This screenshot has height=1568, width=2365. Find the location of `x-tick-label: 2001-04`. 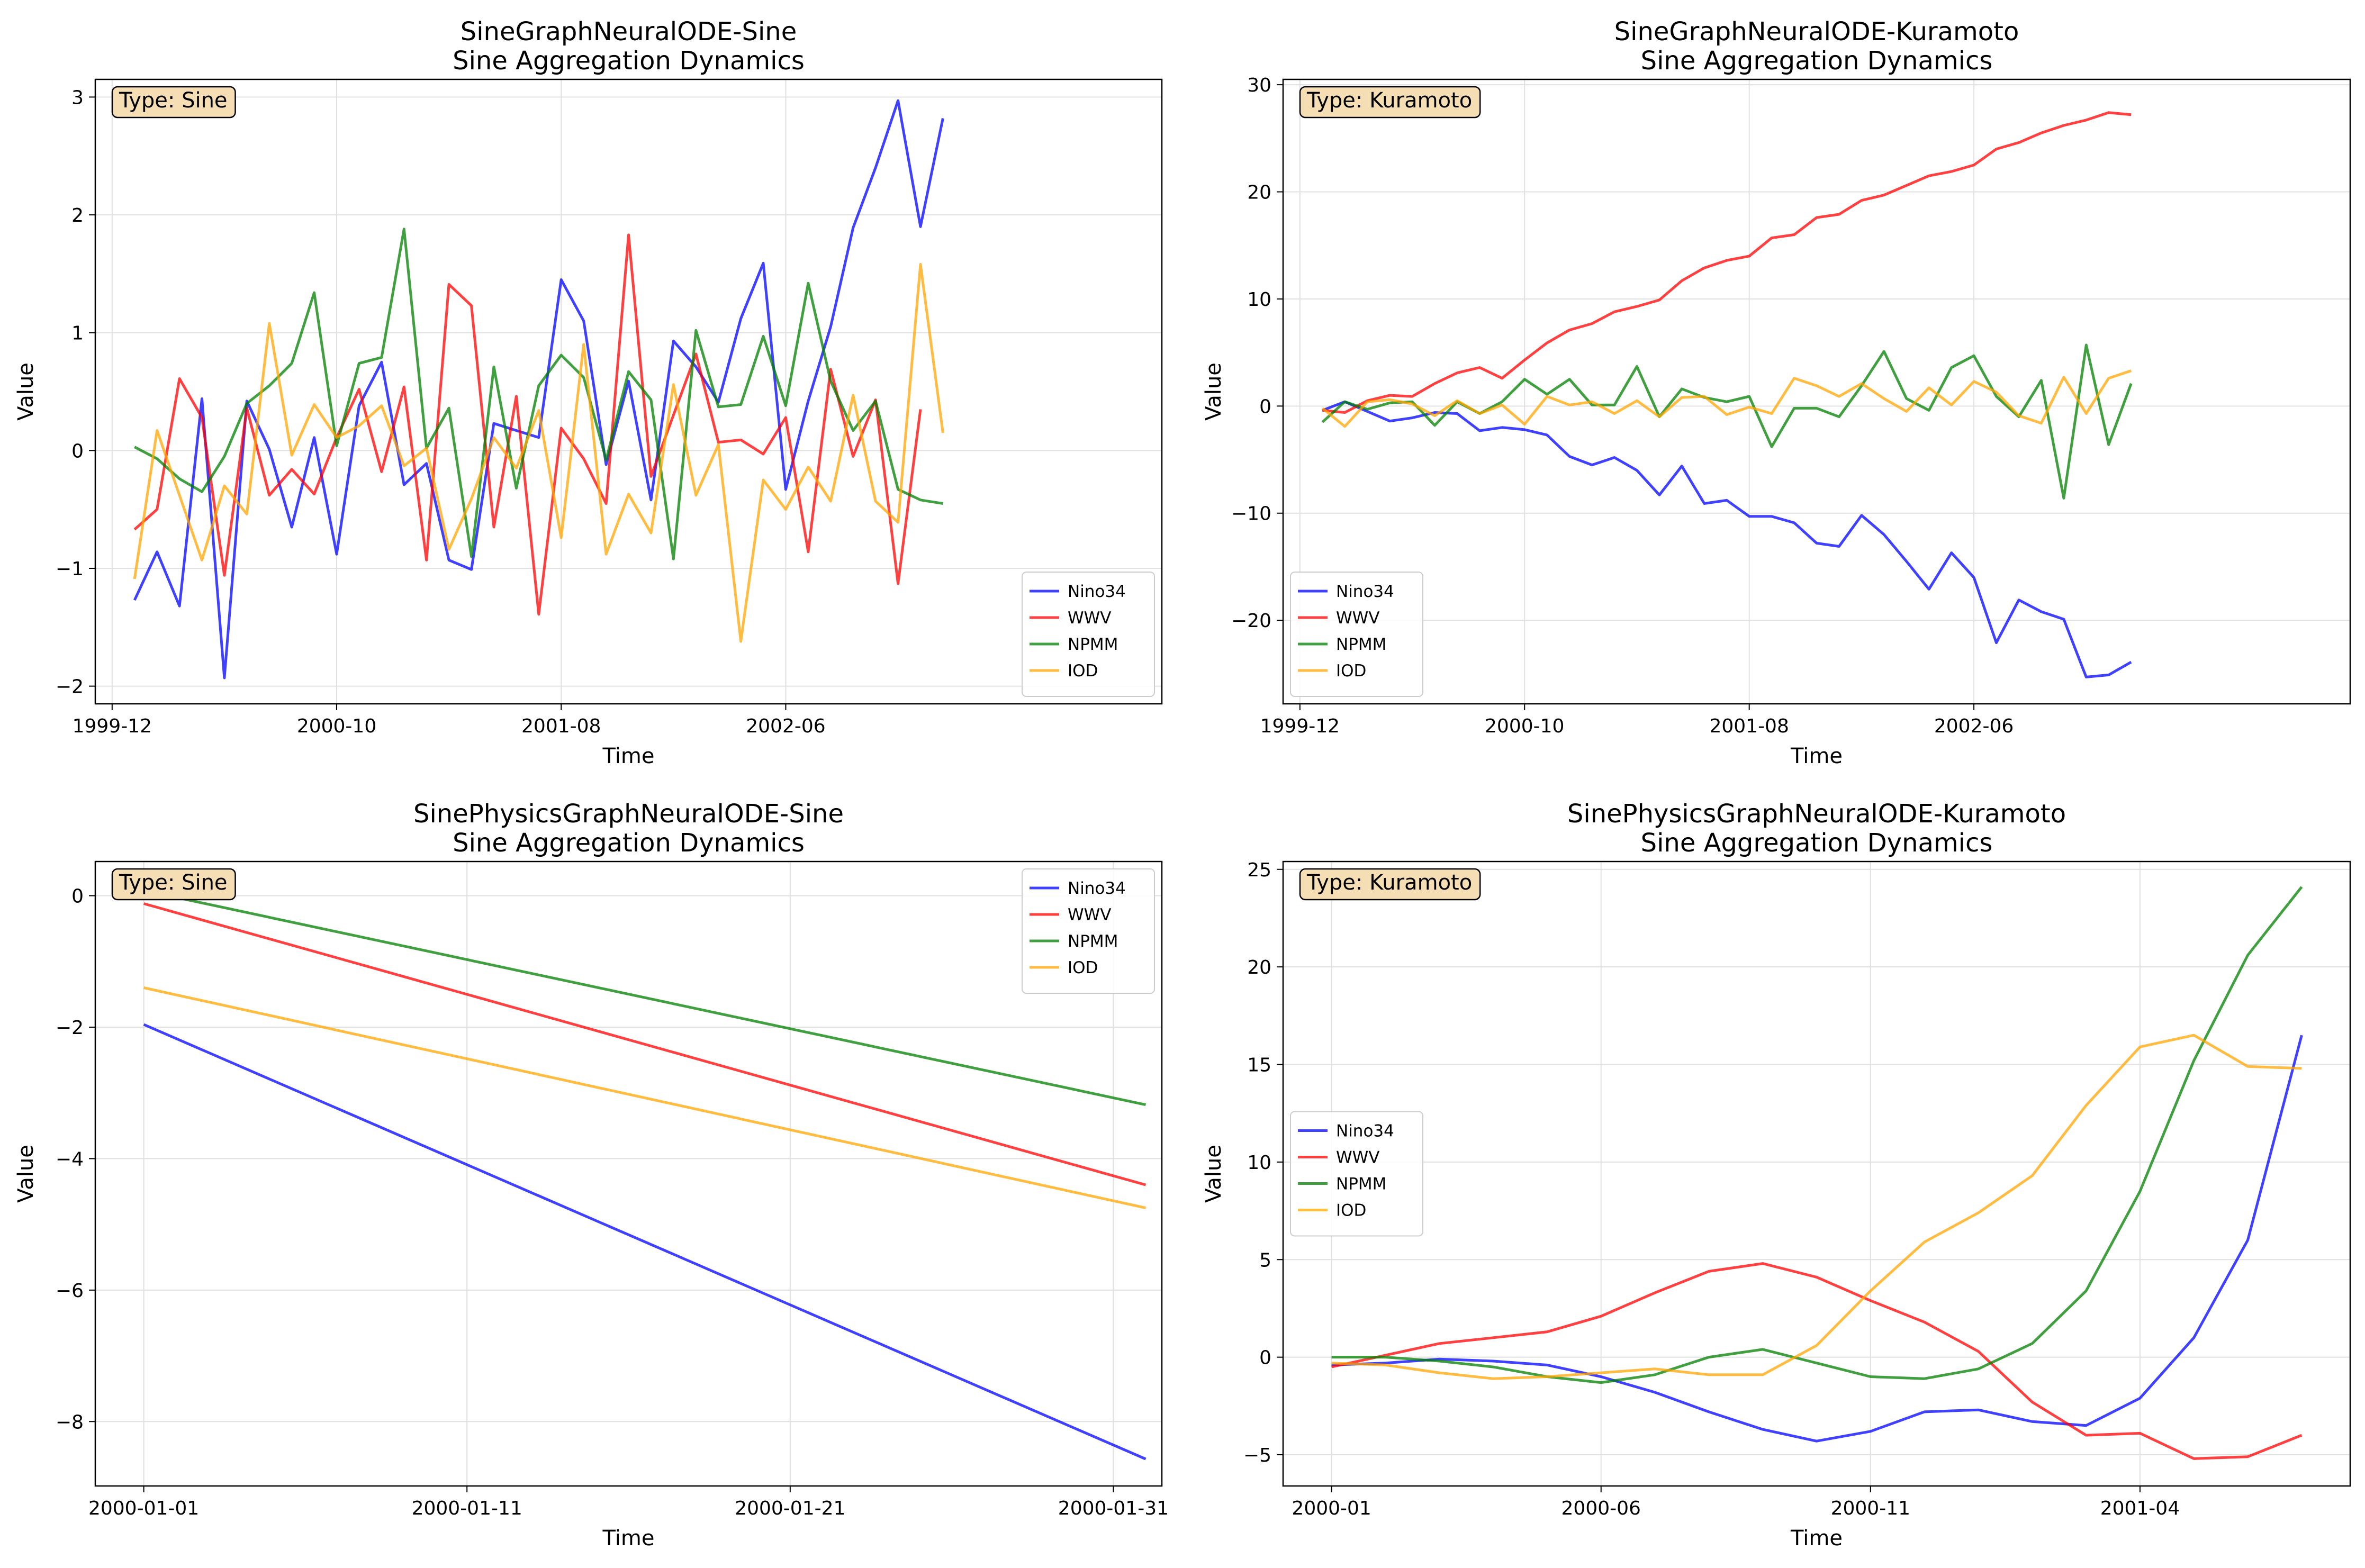

x-tick-label: 2001-04 is located at coordinates (2140, 1508).